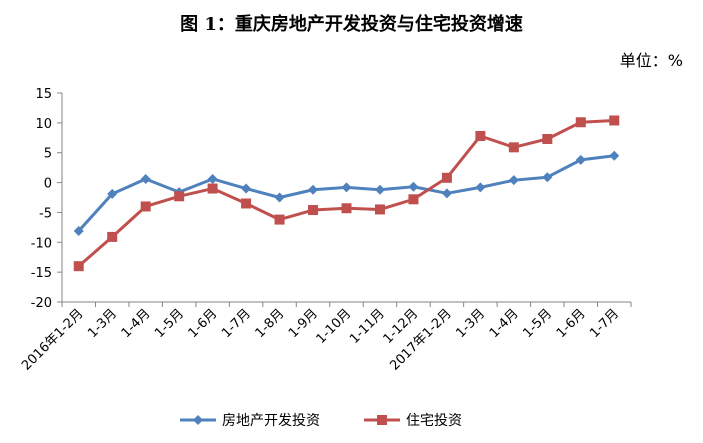  What do you see at coordinates (434, 421) in the screenshot?
I see `legend-label-1: 住宅投资` at bounding box center [434, 421].